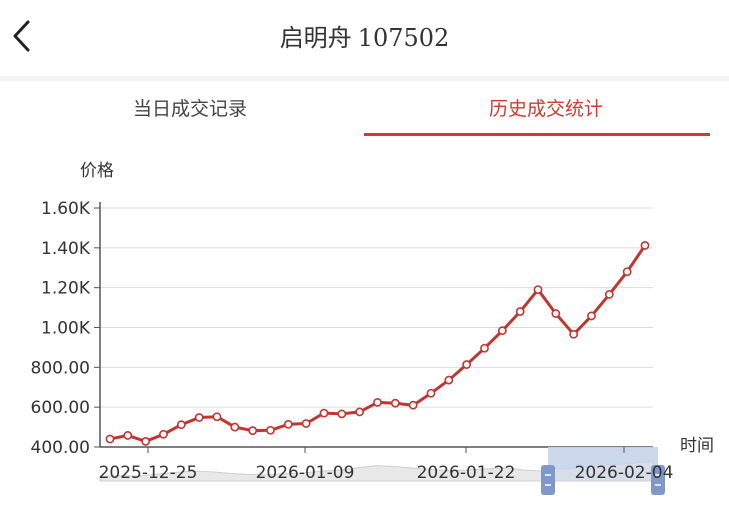 This screenshot has width=729, height=505. I want to click on chevron-left-icon, so click(21, 36).